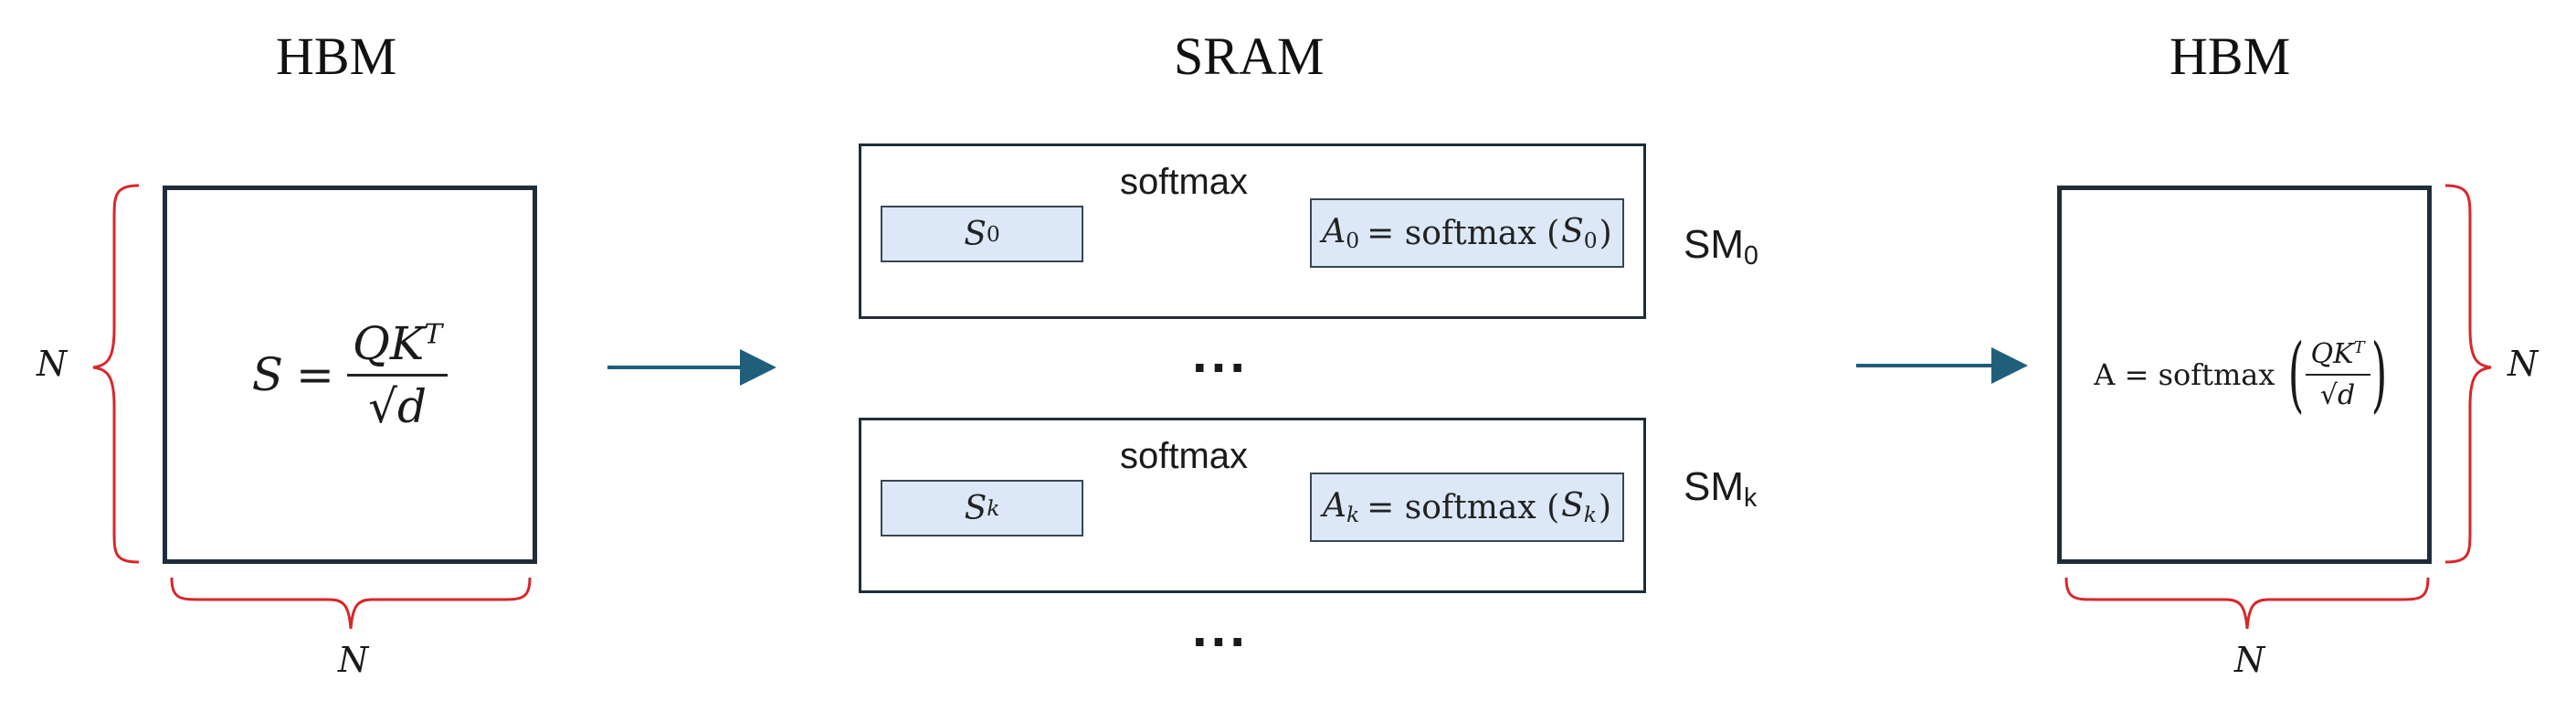 The width and height of the screenshot is (2576, 701). What do you see at coordinates (1353, 514) in the screenshot?
I see `smk-output-sub: k` at bounding box center [1353, 514].